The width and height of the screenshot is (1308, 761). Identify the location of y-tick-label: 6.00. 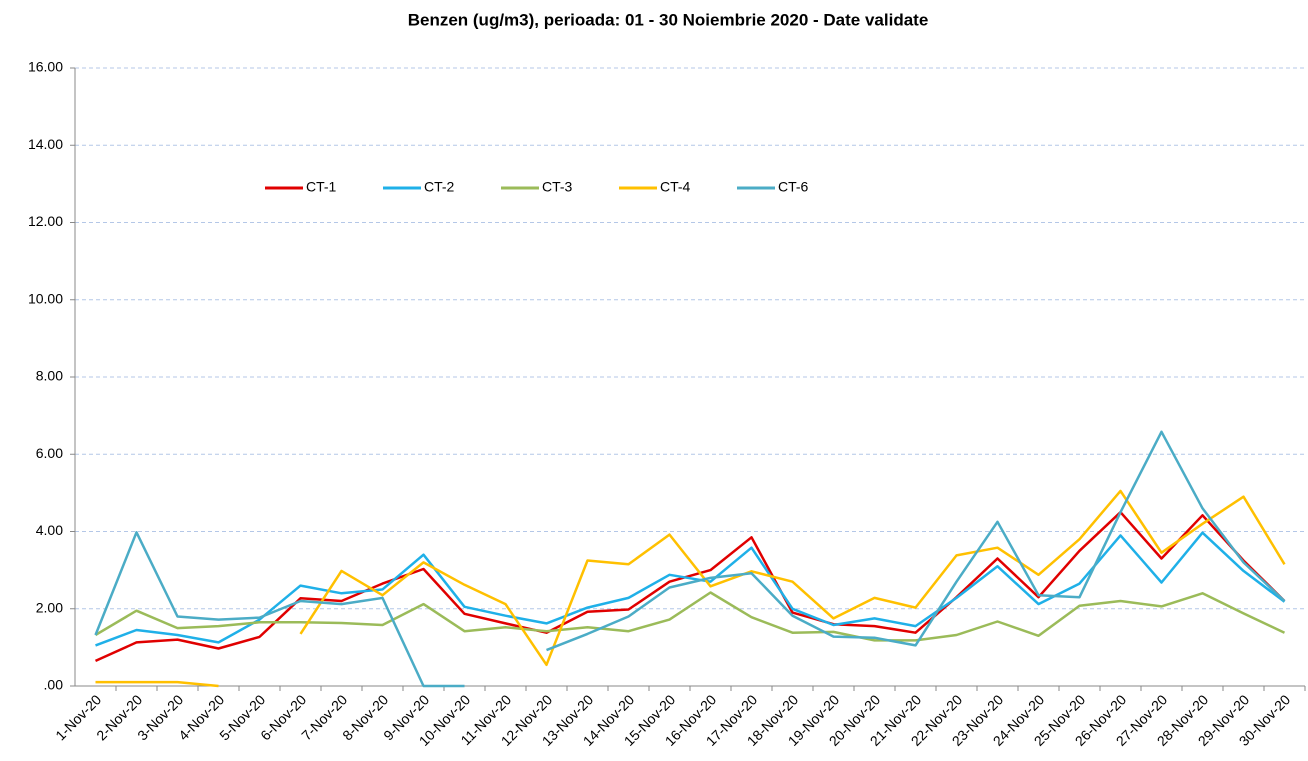
(49, 453).